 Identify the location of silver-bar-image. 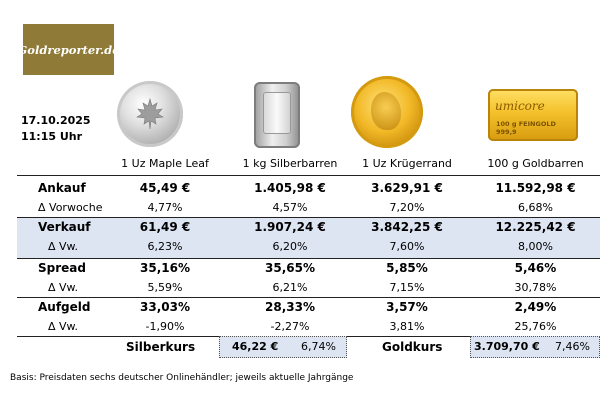
(277, 115).